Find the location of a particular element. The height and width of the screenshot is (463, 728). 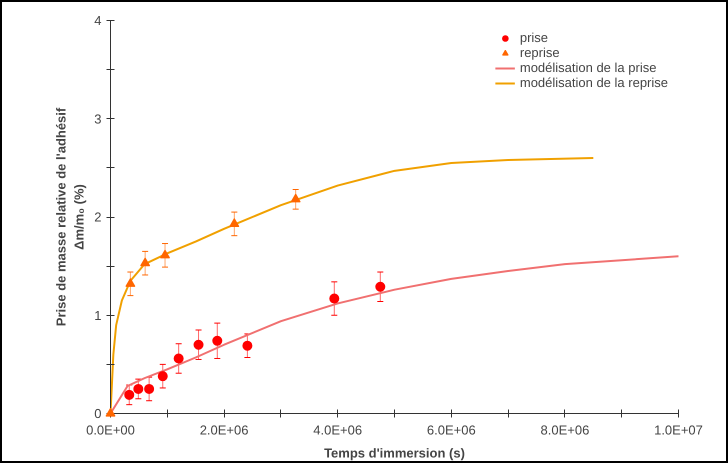

y-tick-label: 3 is located at coordinates (98, 118).